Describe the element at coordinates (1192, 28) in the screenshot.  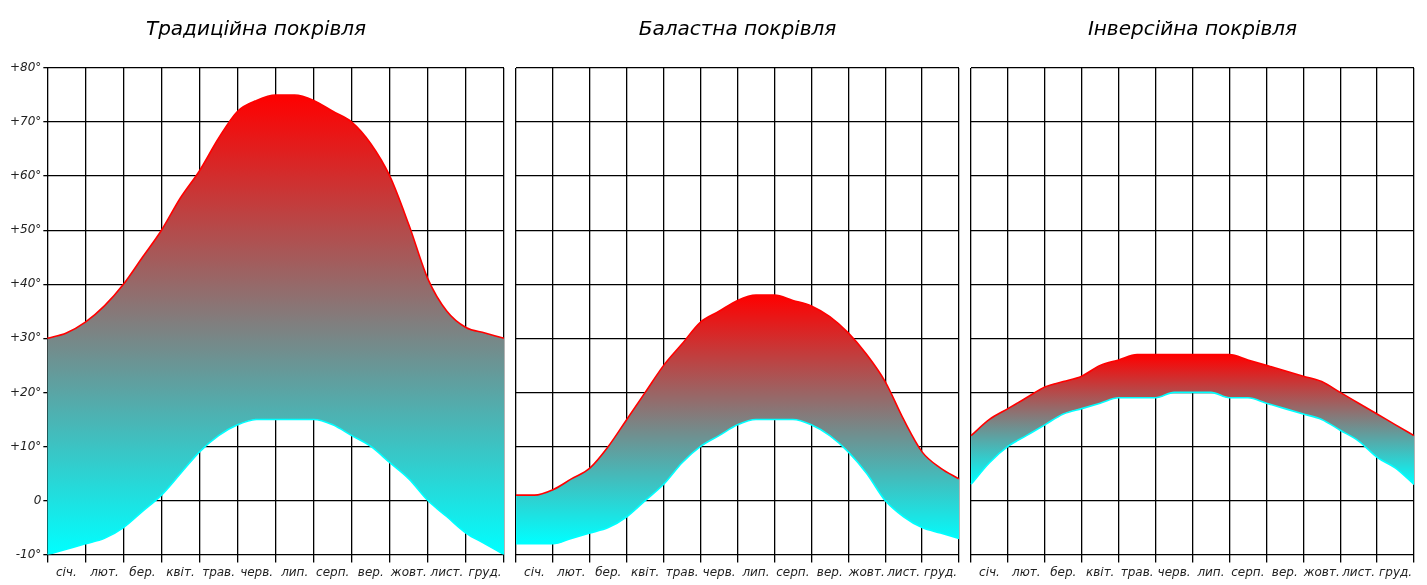
I see `chart-title: Інверсійна покрівля` at that location.